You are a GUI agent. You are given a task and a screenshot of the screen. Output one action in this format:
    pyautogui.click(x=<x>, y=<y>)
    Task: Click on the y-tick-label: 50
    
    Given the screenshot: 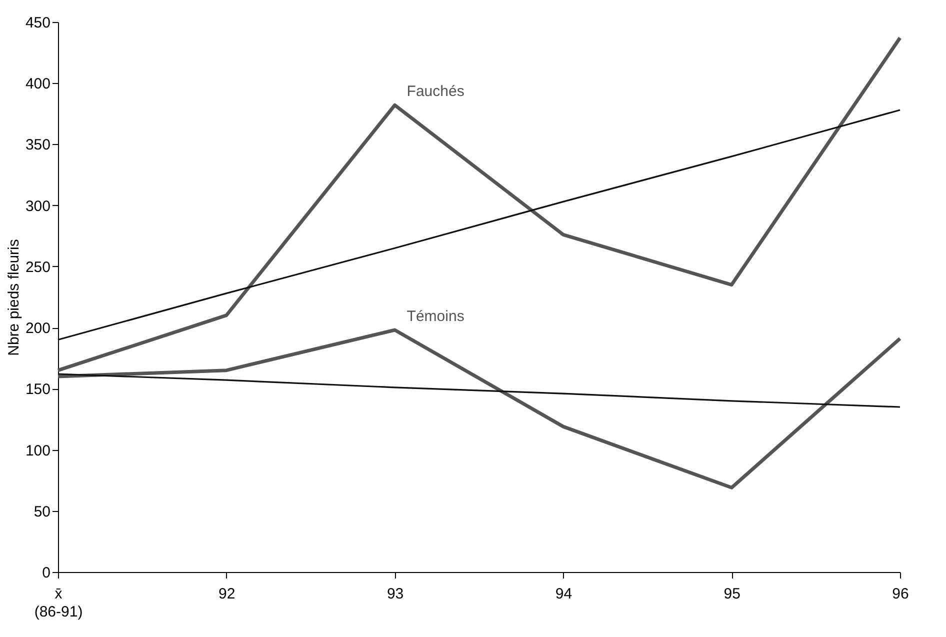 What is the action you would take?
    pyautogui.click(x=42, y=511)
    